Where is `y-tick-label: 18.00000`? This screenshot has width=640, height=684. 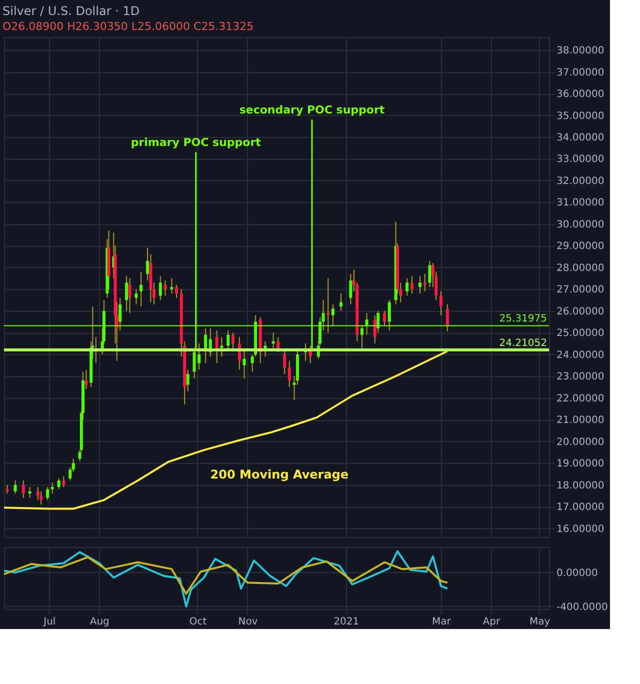
y-tick-label: 18.00000 is located at coordinates (580, 486).